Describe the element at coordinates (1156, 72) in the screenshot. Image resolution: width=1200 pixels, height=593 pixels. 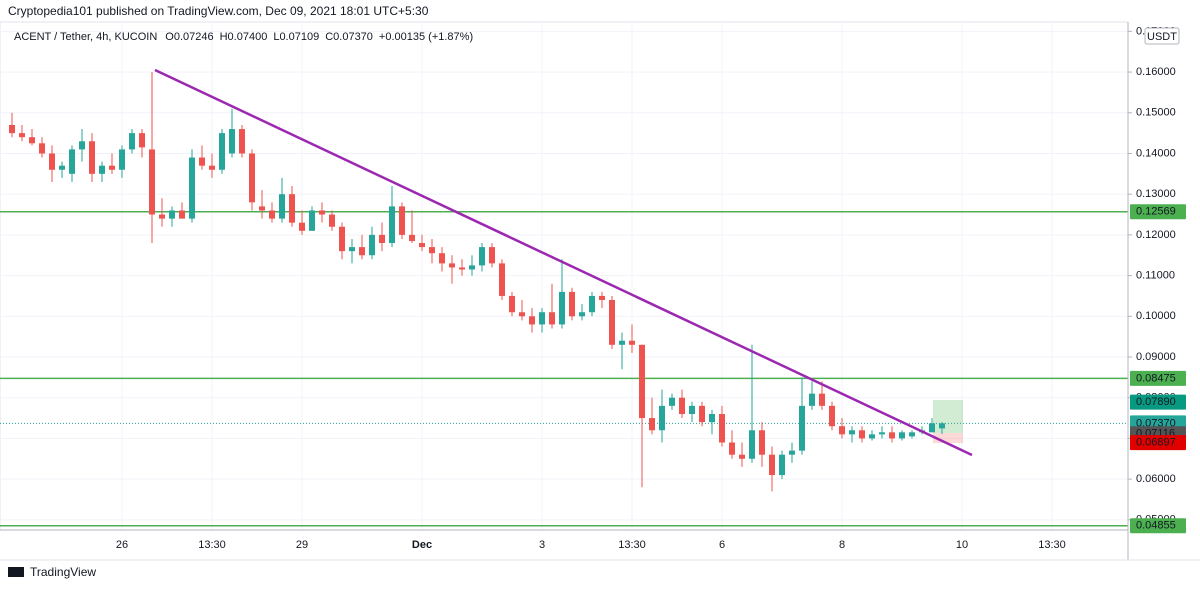
I see `y-tick-label: 0.16000` at that location.